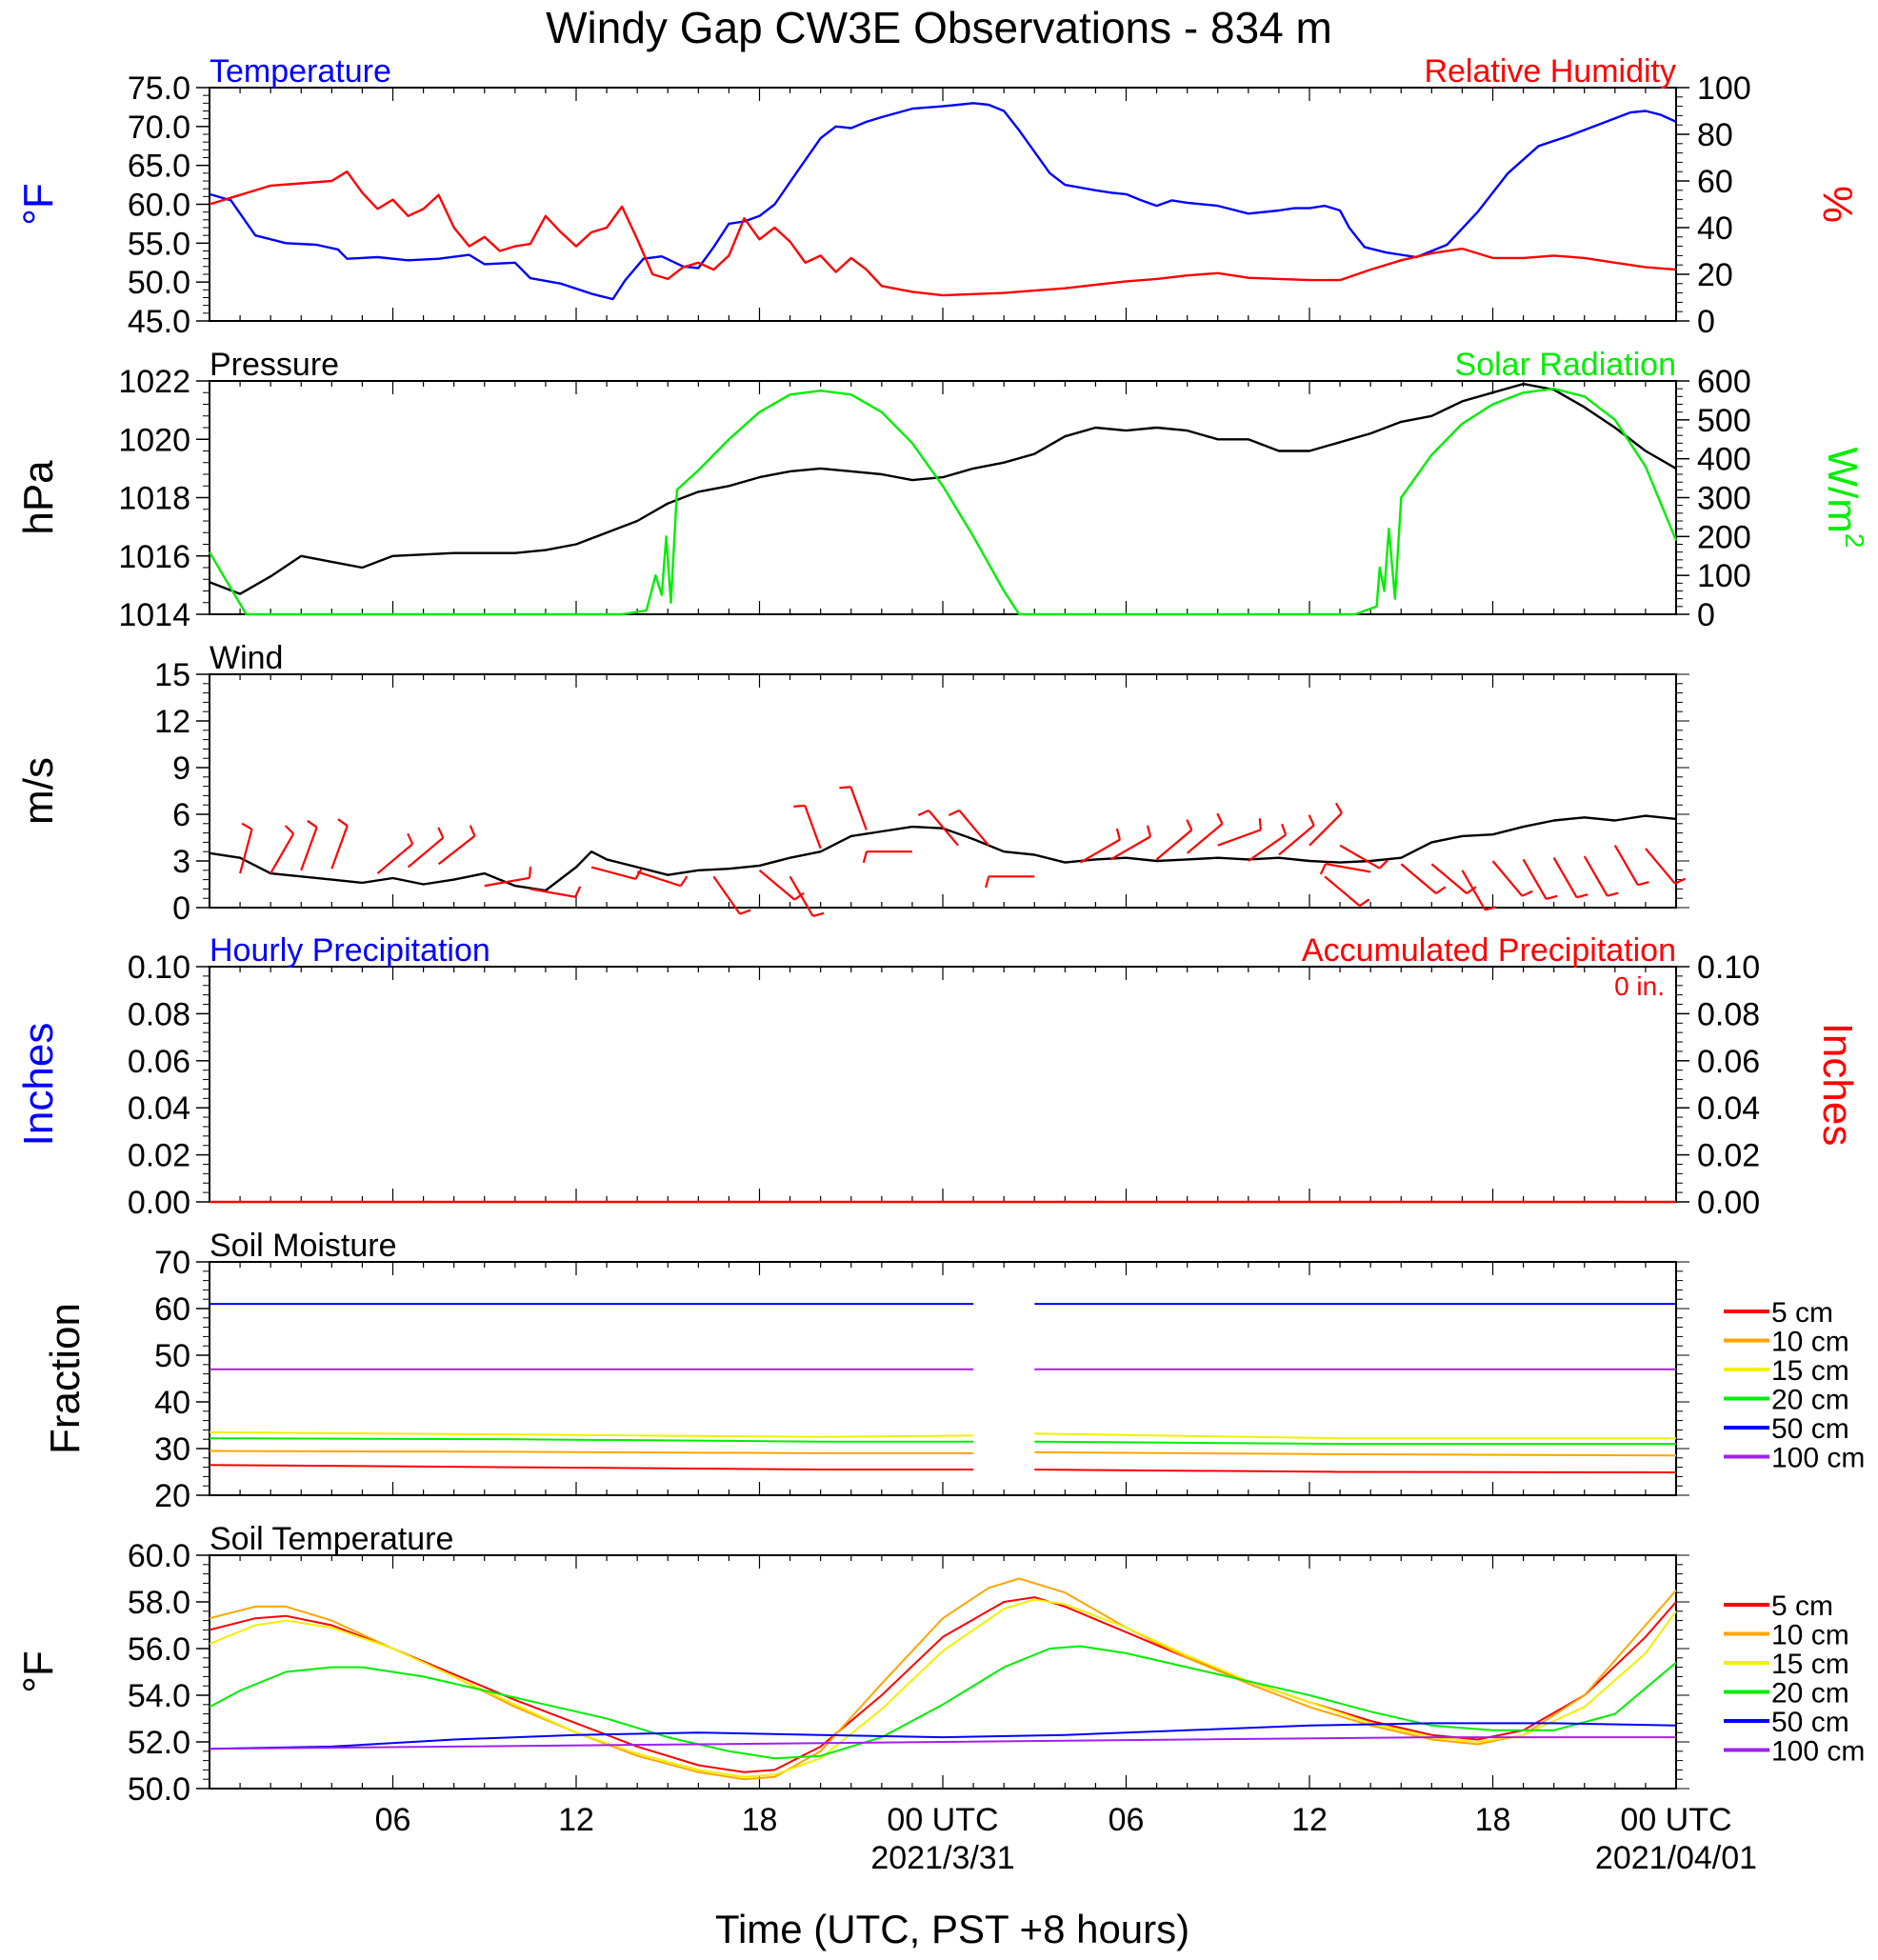  Describe the element at coordinates (159, 1649) in the screenshot. I see `y-tick-label: 56.0` at that location.